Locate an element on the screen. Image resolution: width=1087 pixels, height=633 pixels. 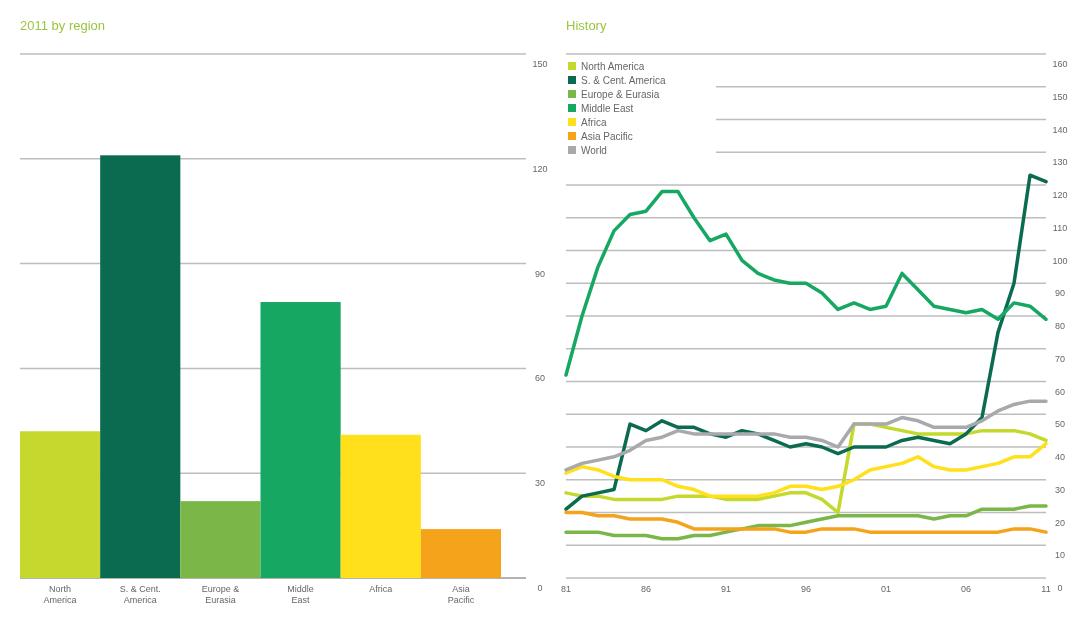
x-tick-label: North America is located at coordinates (60, 594).